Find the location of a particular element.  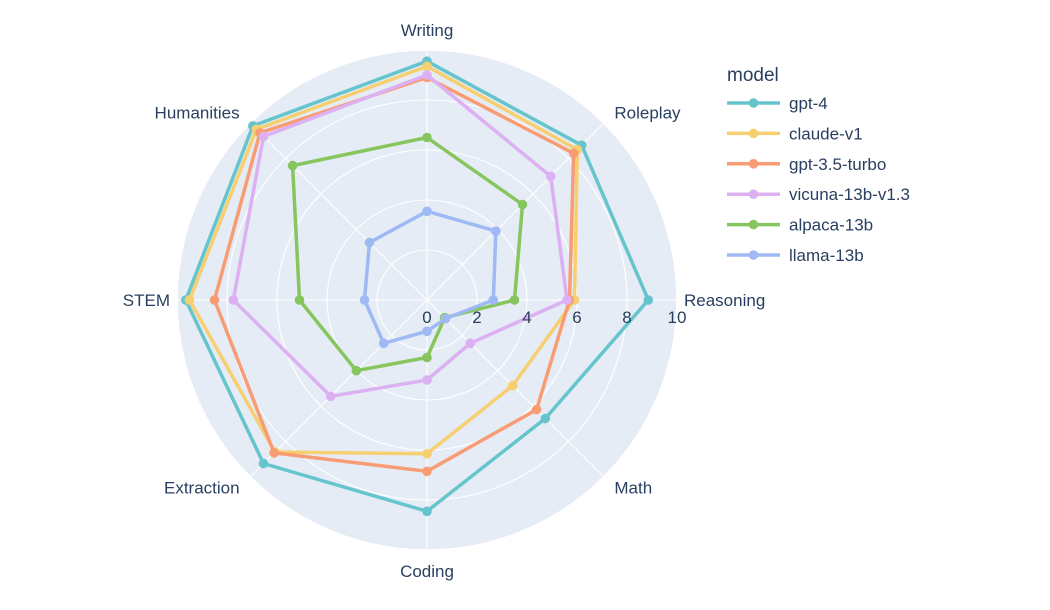

axis-label-math: Math is located at coordinates (633, 487).